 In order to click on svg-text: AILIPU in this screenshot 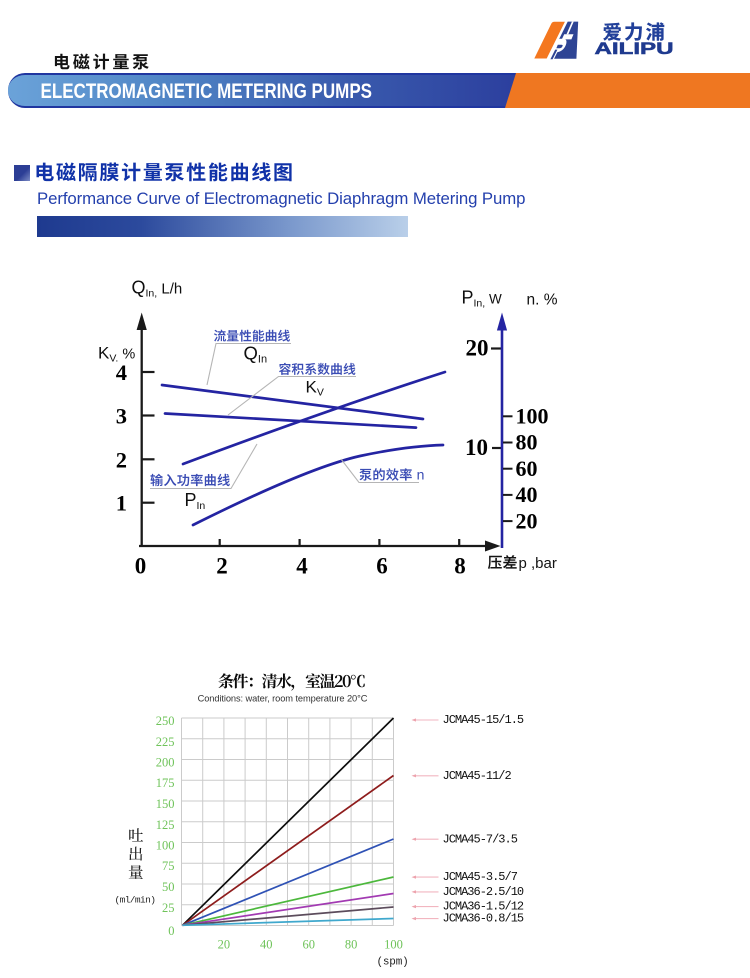, I will do `click(634, 48)`.